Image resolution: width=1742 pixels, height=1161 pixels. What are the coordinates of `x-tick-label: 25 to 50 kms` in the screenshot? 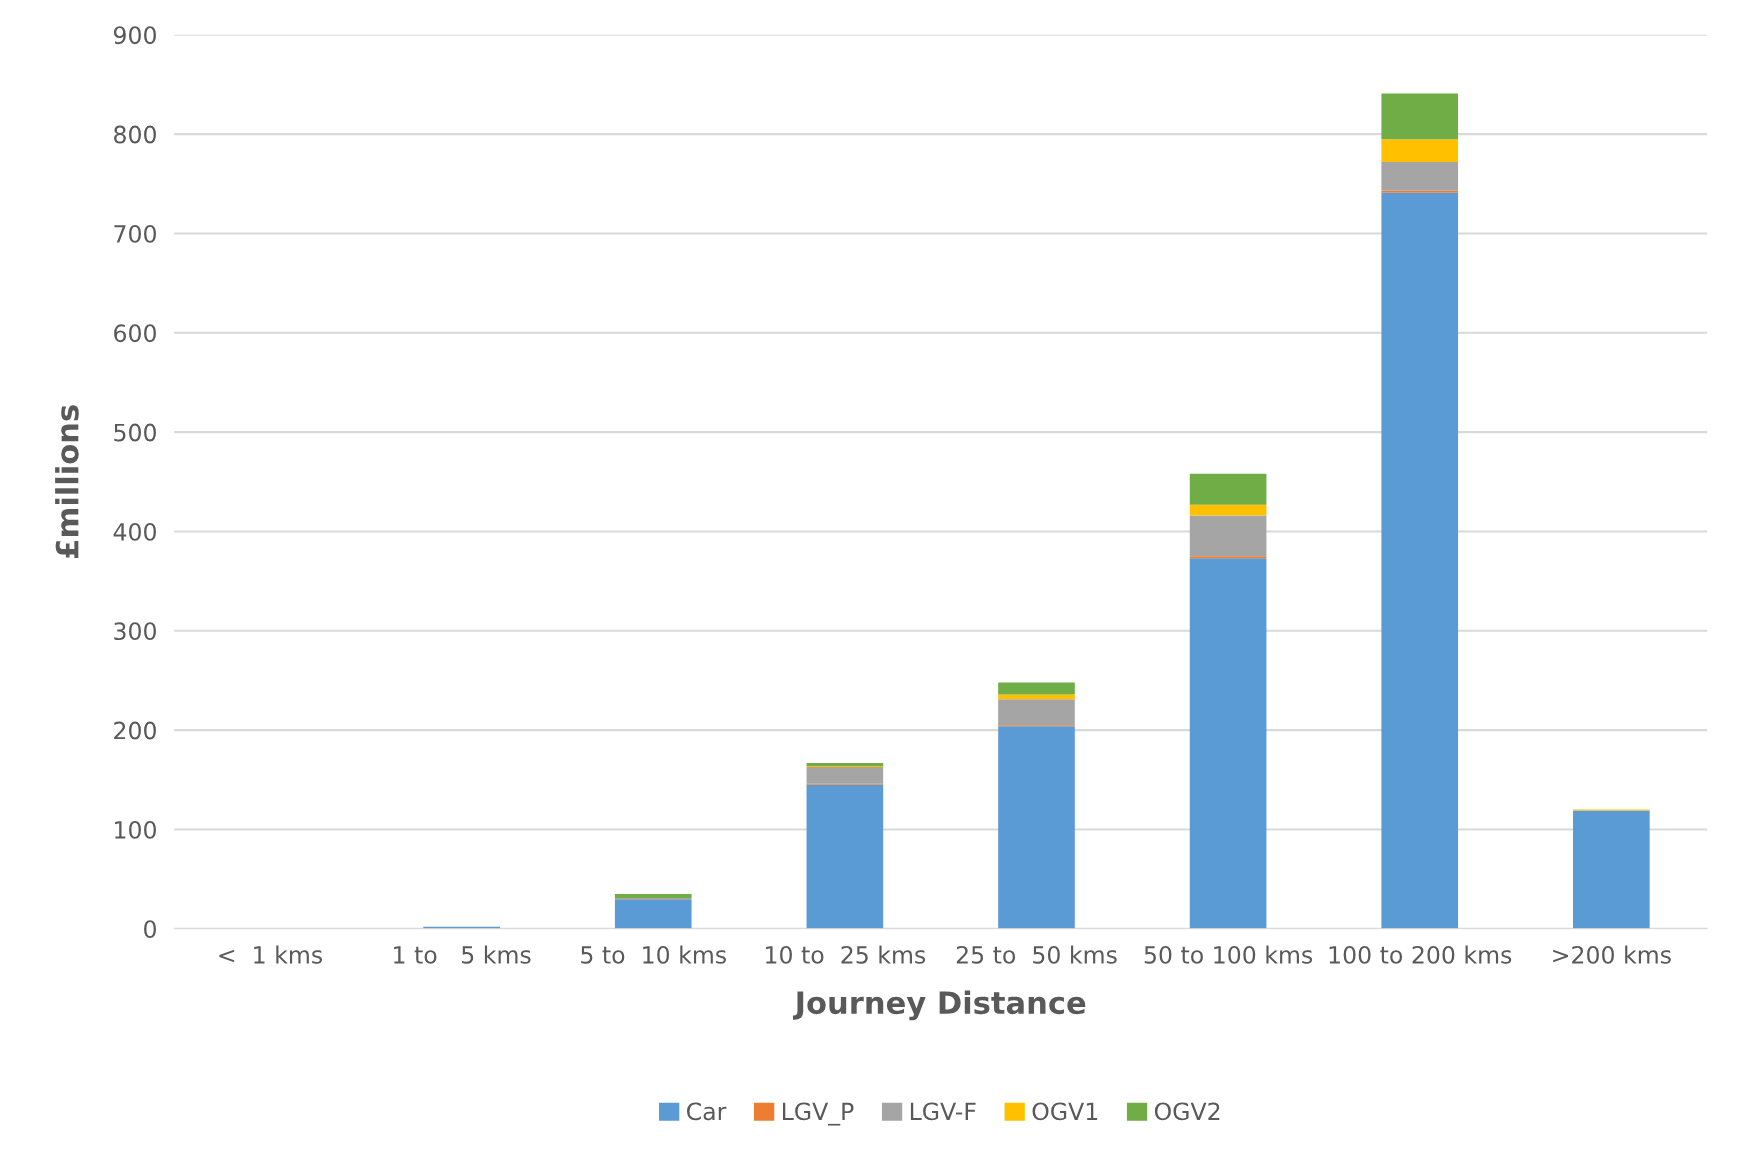 It's located at (1036, 954).